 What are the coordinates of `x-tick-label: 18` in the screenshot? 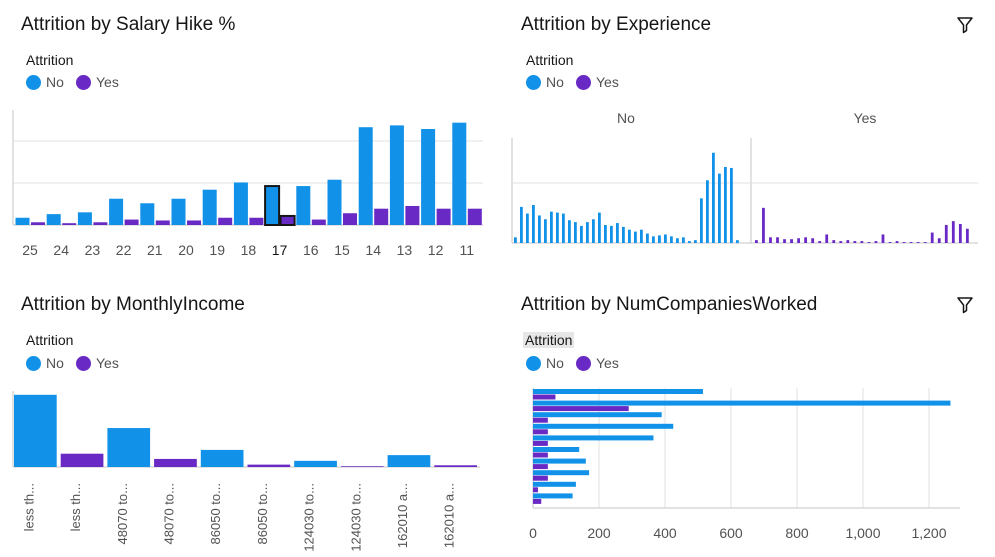 It's located at (249, 250).